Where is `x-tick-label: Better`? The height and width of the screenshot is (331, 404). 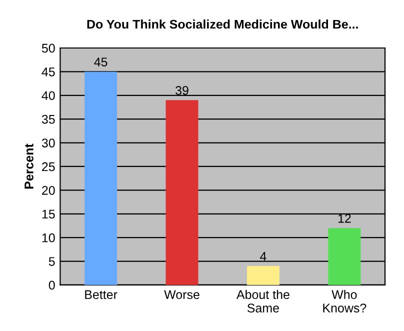
x-tick-label: Better is located at coordinates (101, 295).